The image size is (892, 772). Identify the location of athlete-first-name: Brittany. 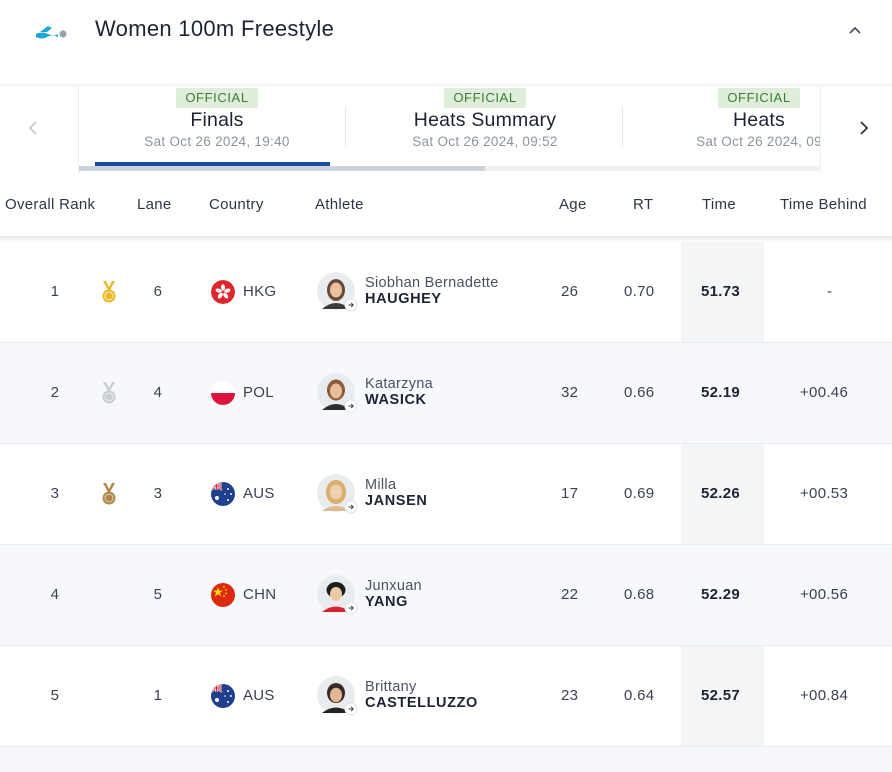
(391, 687).